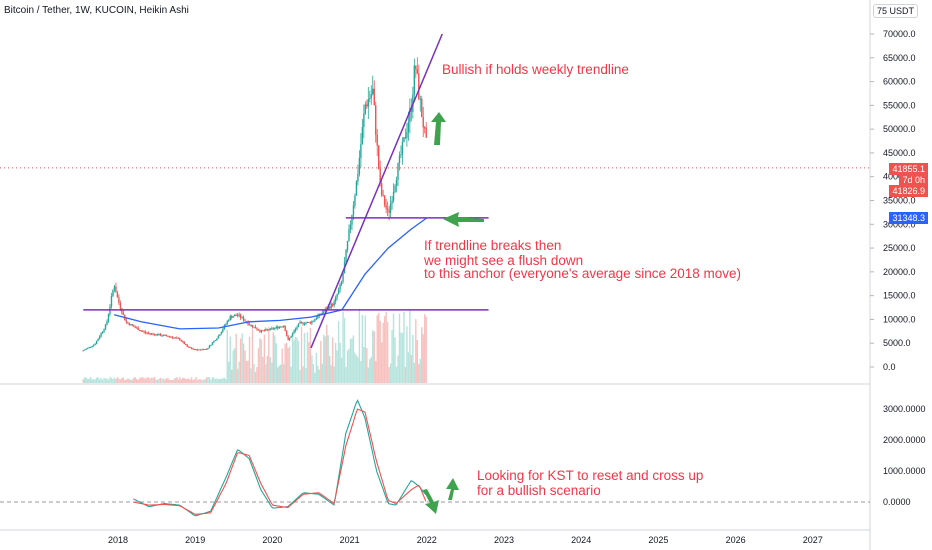 Image resolution: width=932 pixels, height=550 pixels. What do you see at coordinates (899, 296) in the screenshot?
I see `y-tick-label: 15000.0` at bounding box center [899, 296].